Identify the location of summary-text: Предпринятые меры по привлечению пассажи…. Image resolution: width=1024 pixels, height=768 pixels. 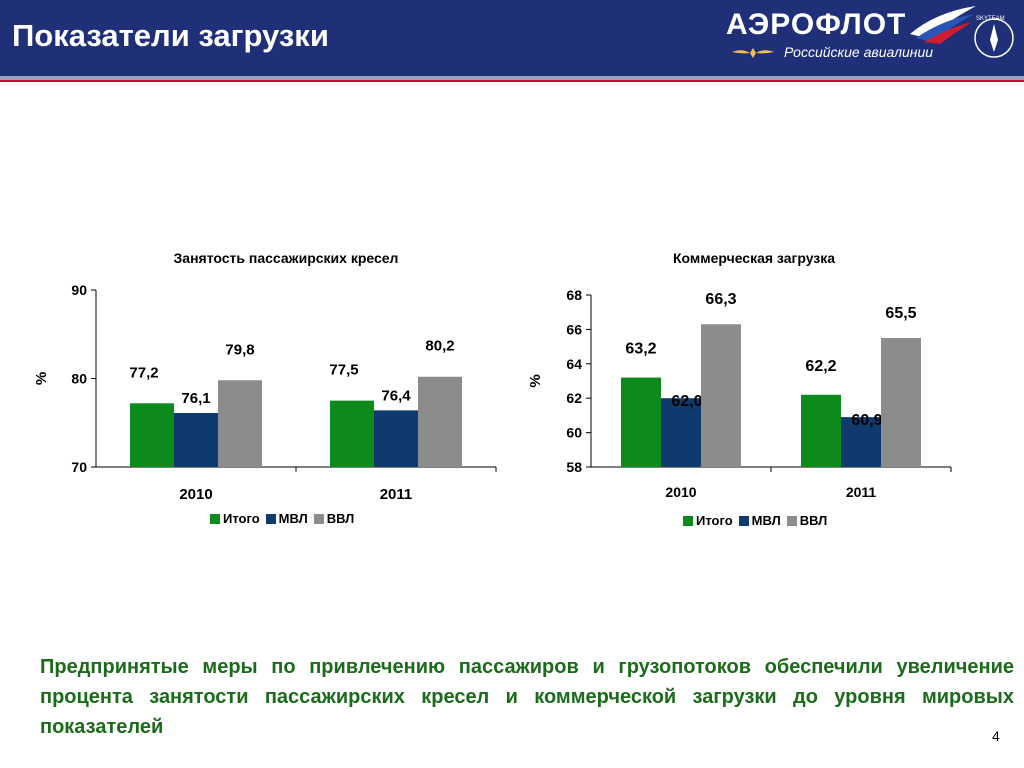
(527, 697).